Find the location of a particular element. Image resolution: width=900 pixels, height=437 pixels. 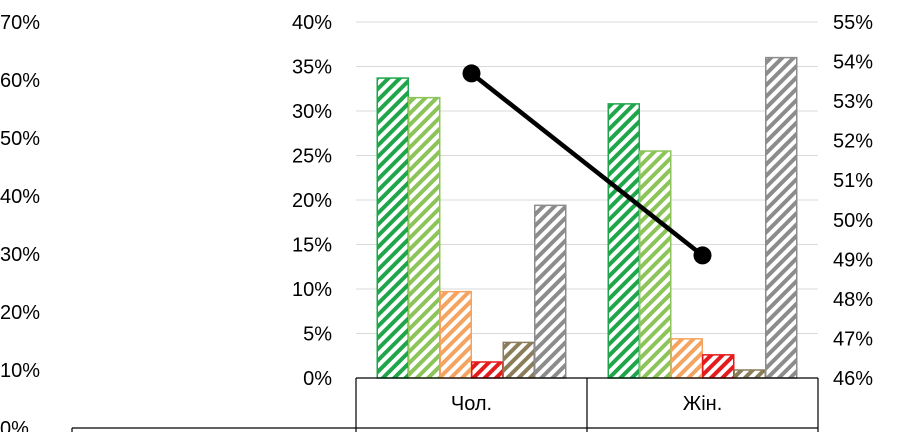

line-path is located at coordinates (587, 164).